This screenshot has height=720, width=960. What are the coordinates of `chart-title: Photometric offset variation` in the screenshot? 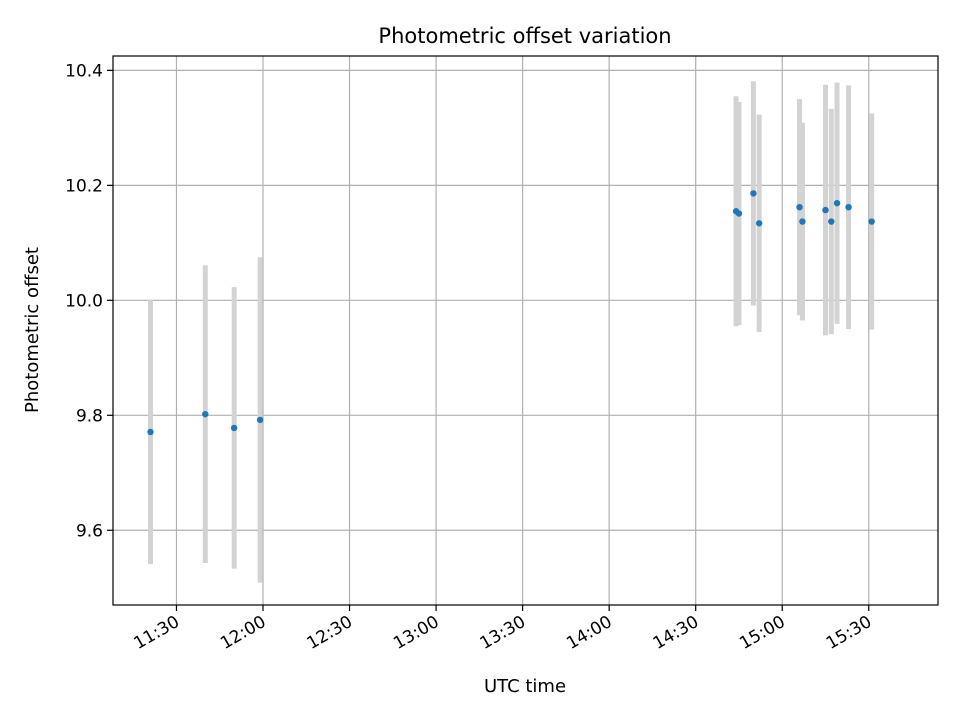 It's located at (524, 36).